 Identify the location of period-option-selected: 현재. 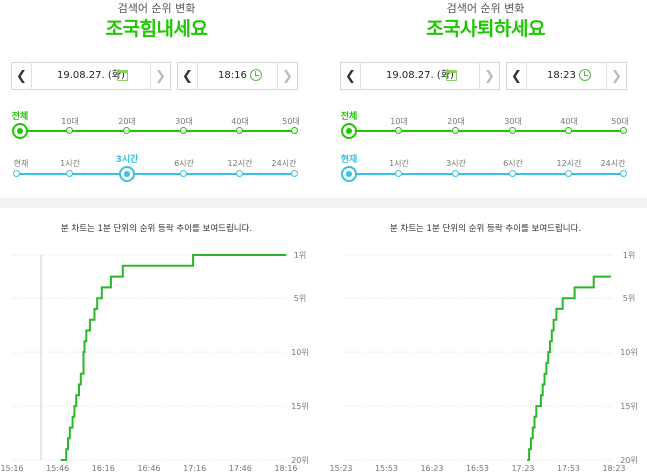
(349, 160).